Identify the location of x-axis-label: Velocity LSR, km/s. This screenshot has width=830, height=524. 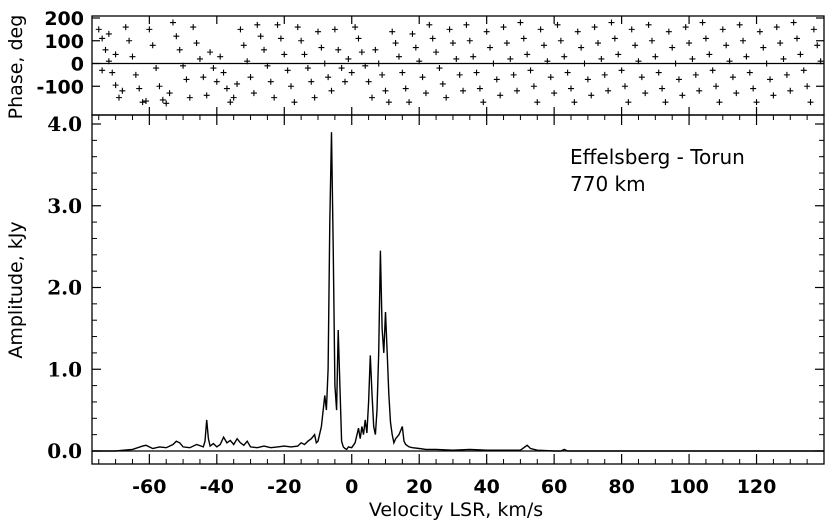
(456, 510).